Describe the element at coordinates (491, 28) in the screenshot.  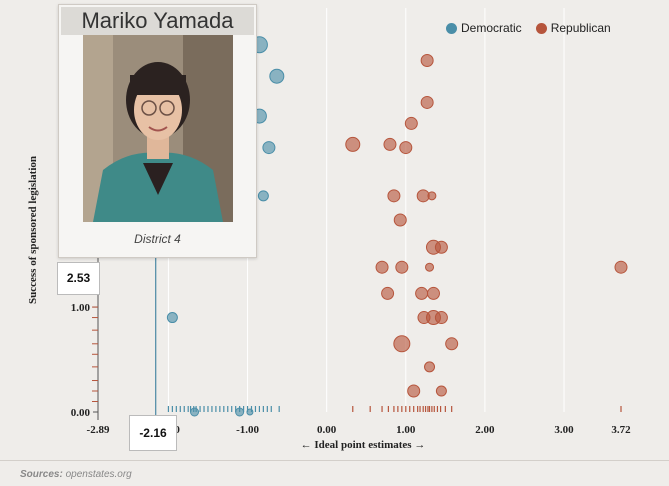
I see `legend-label-democratic: Democratic` at that location.